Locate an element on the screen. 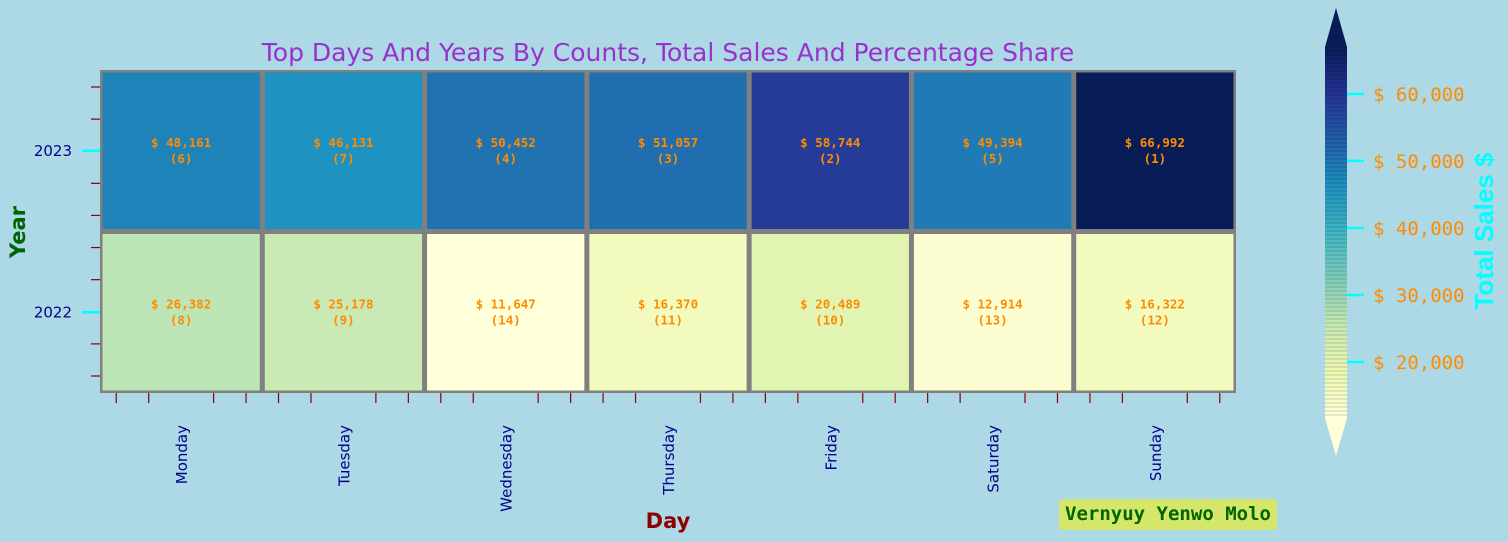 This screenshot has height=542, width=1508. cell-rank-label: (3) is located at coordinates (668, 158).